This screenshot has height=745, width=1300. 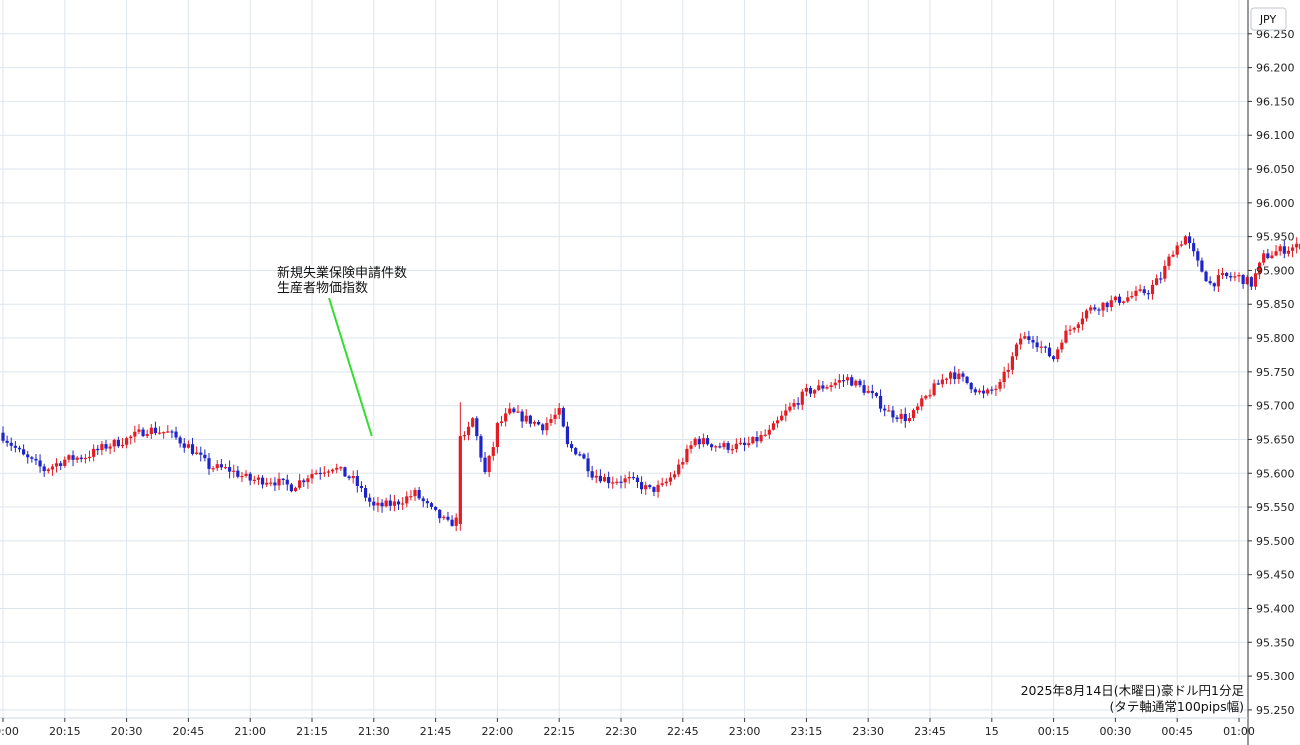 What do you see at coordinates (992, 731) in the screenshot?
I see `time-tick-label: 15` at bounding box center [992, 731].